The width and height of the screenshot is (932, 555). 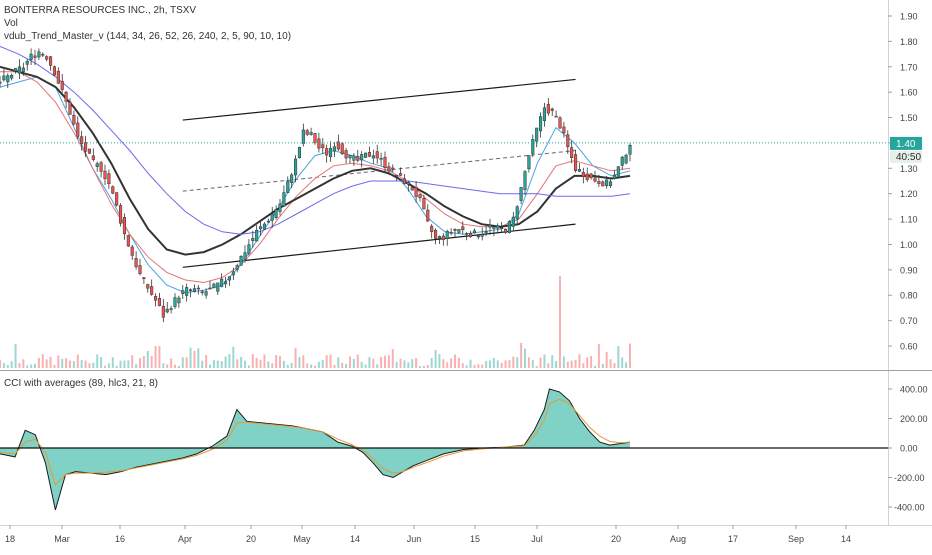 What do you see at coordinates (909, 449) in the screenshot?
I see `cci-tick-label: 0.00` at bounding box center [909, 449].